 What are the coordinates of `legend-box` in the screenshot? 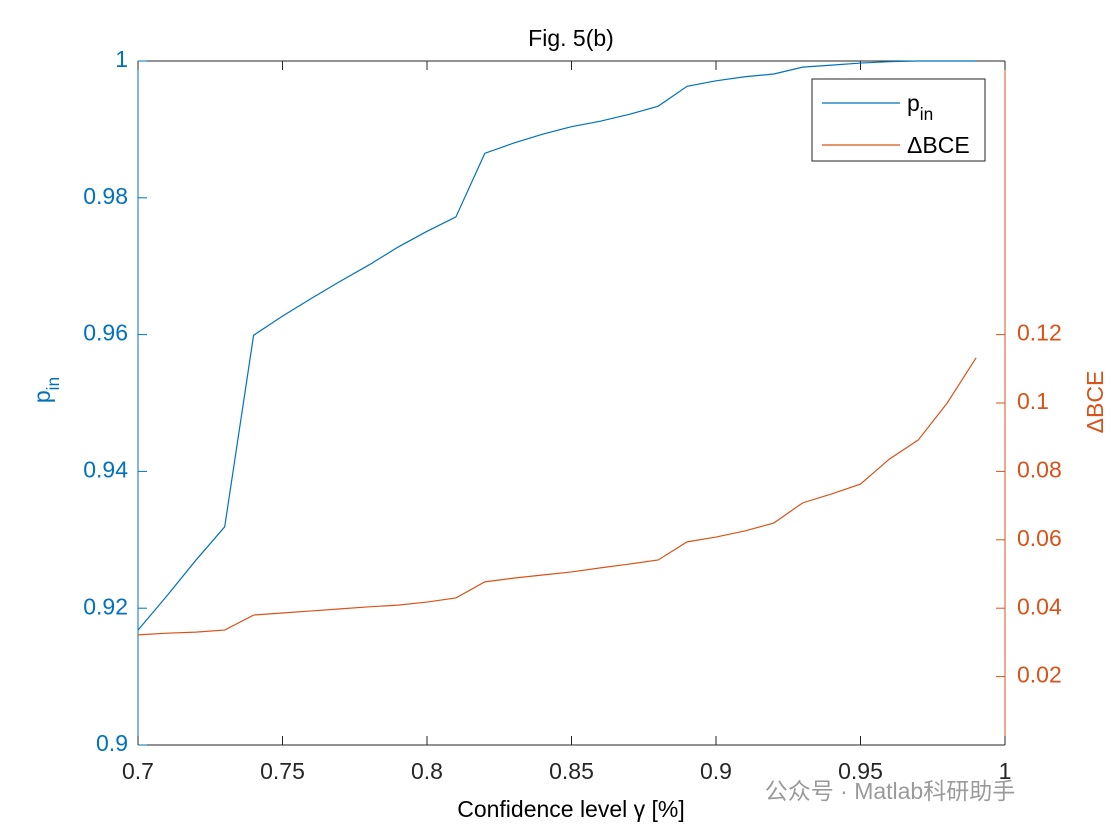 It's located at (898, 120).